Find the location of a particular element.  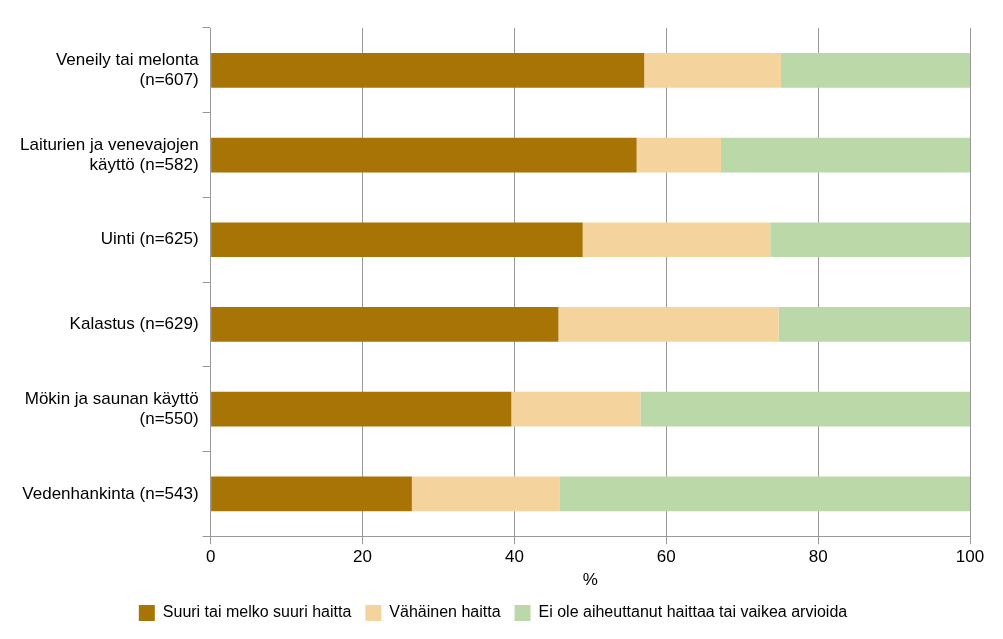

y-tick-label: Mökin ja saunan käyttö (n=550) is located at coordinates (111, 408).